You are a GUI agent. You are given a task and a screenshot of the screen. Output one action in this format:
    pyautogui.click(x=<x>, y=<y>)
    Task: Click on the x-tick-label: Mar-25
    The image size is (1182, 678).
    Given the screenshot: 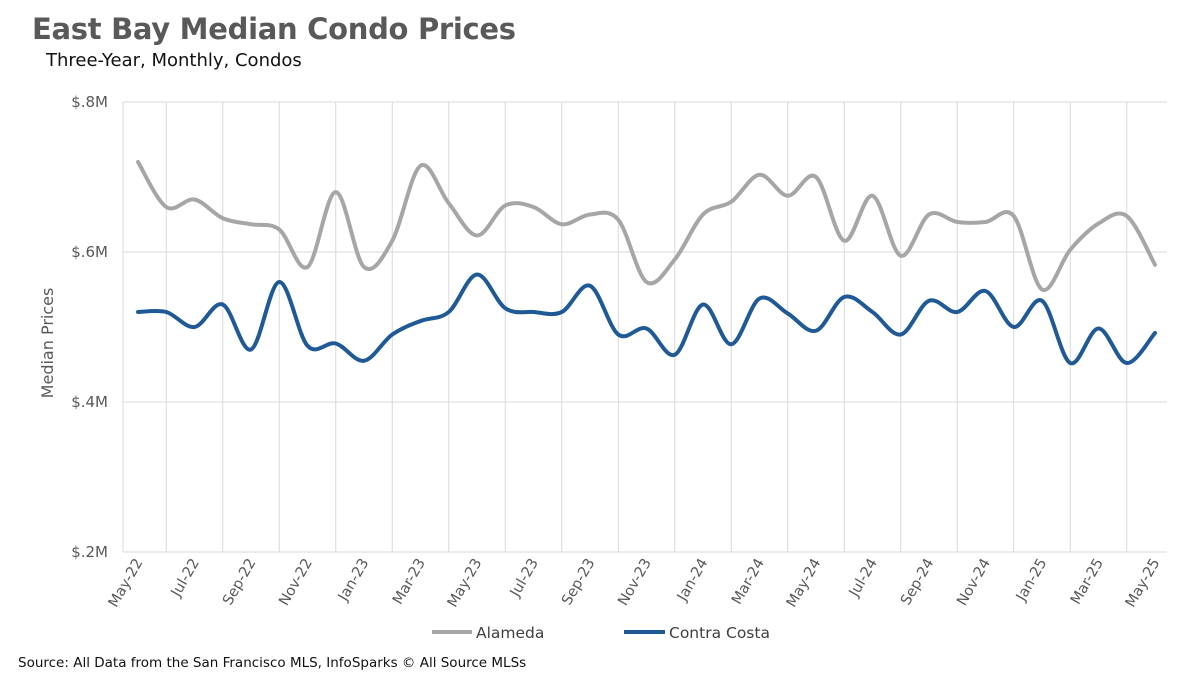 What is the action you would take?
    pyautogui.click(x=1087, y=581)
    